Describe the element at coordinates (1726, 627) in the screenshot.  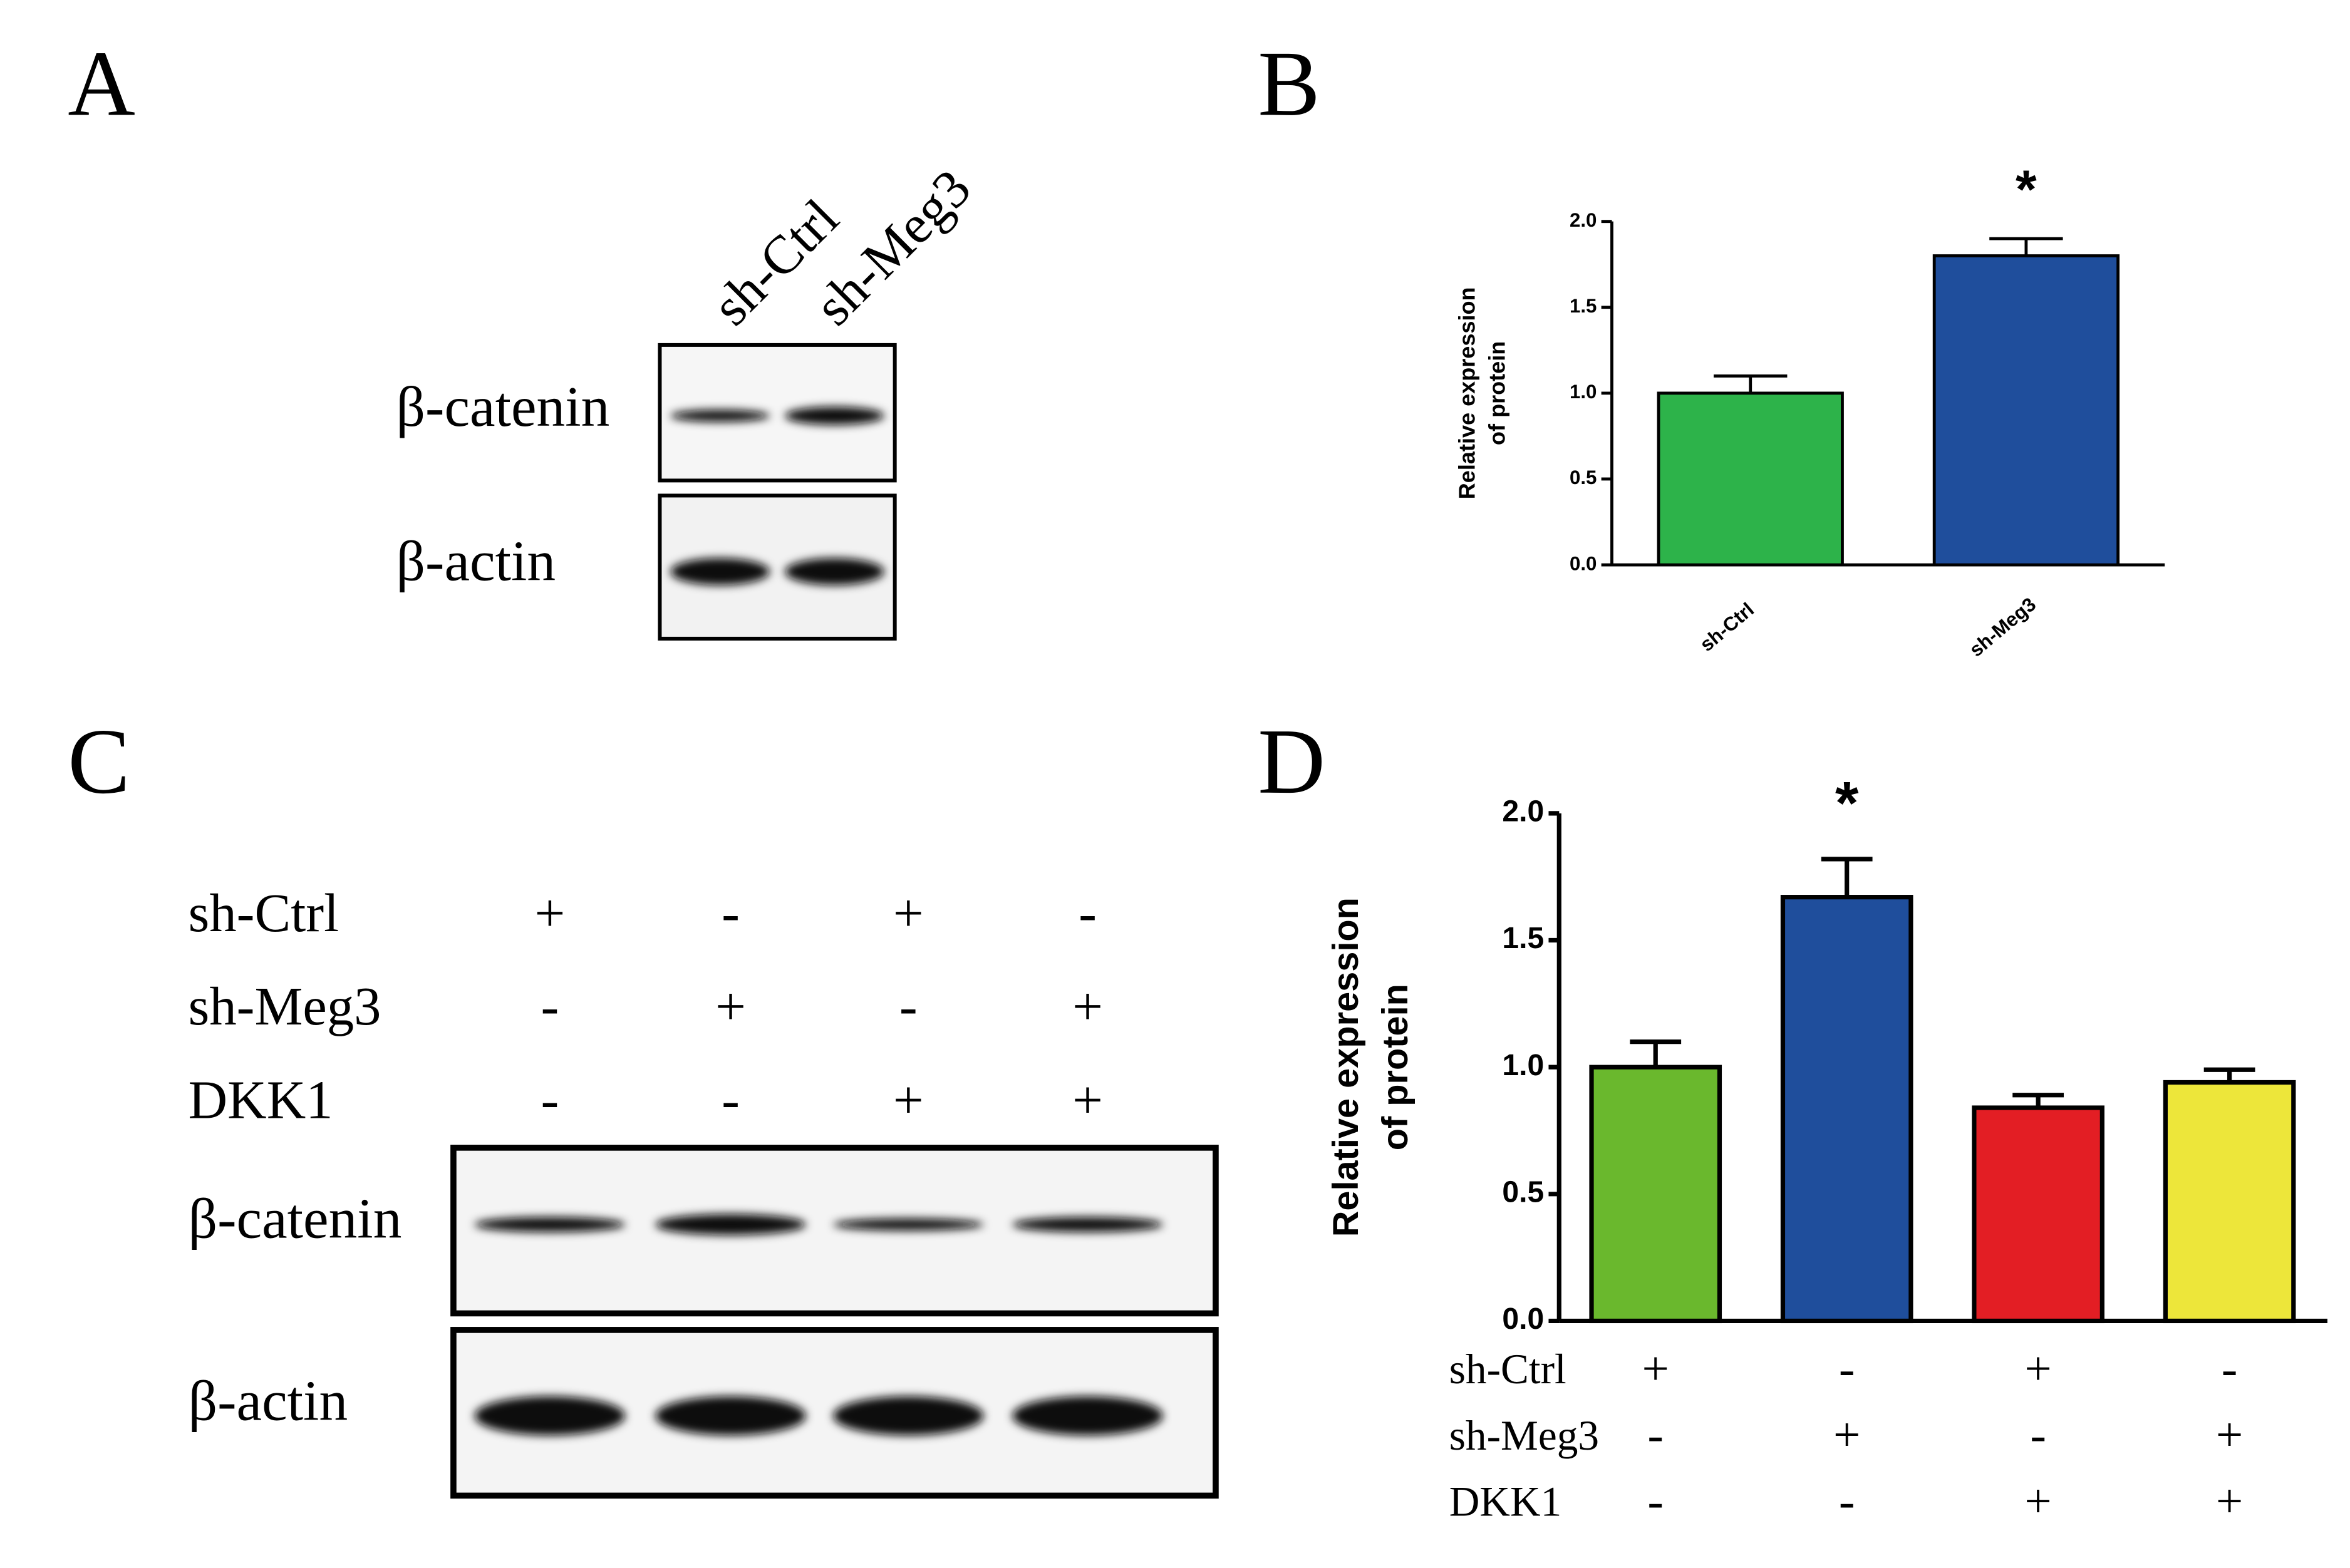
I see `x-tick-label: sh-Ctrl` at that location.